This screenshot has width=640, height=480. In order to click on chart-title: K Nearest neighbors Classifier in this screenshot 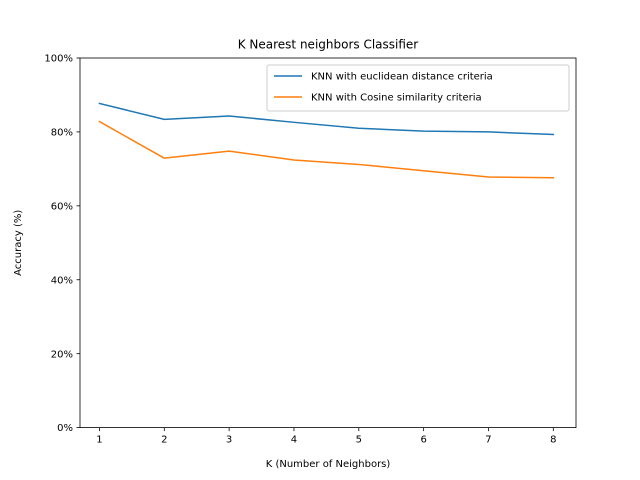, I will do `click(328, 45)`.